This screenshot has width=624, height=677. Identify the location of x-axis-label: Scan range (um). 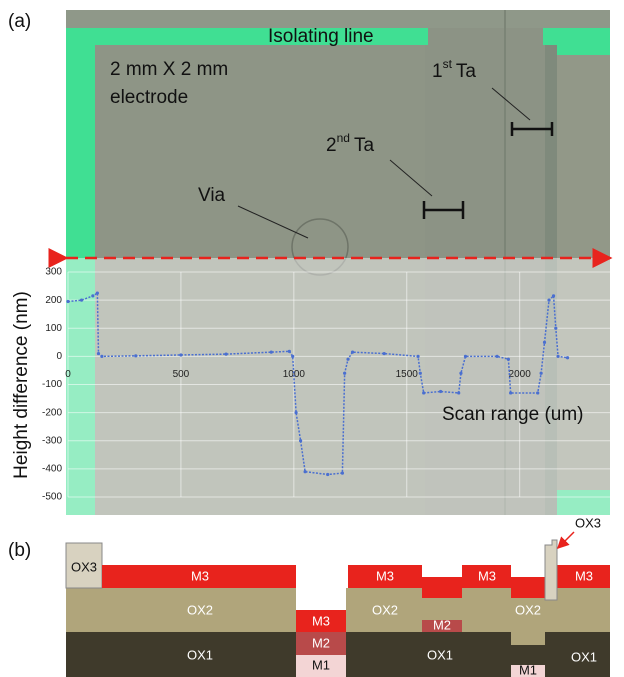
(513, 414).